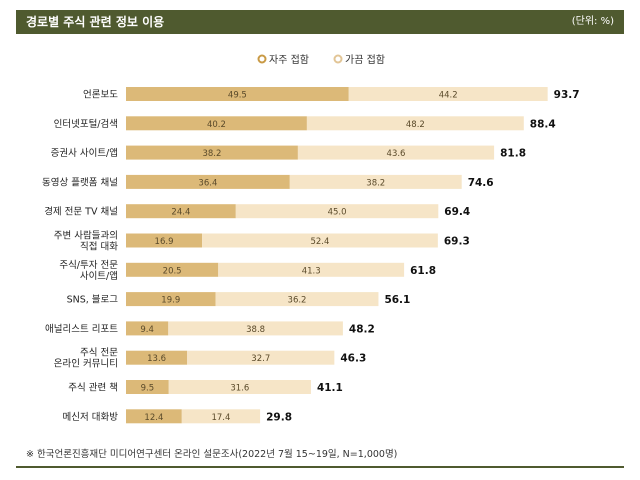  Describe the element at coordinates (481, 183) in the screenshot. I see `total-label-4: 74.6` at that location.